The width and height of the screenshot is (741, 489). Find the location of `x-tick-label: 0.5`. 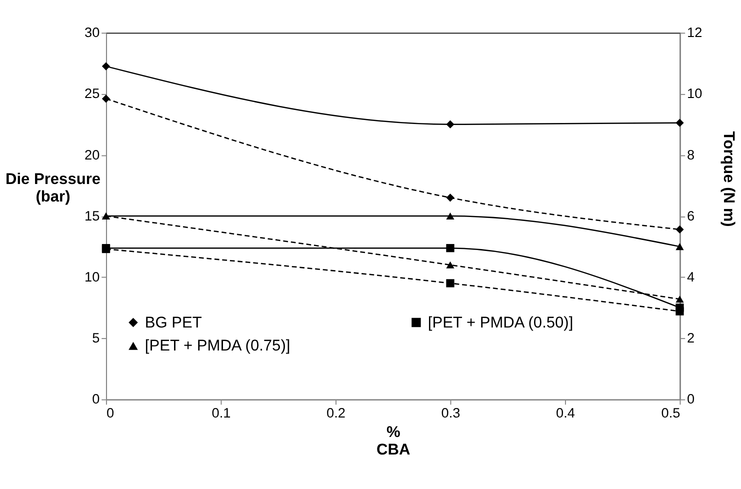

x-tick-label: 0.5 is located at coordinates (670, 412).